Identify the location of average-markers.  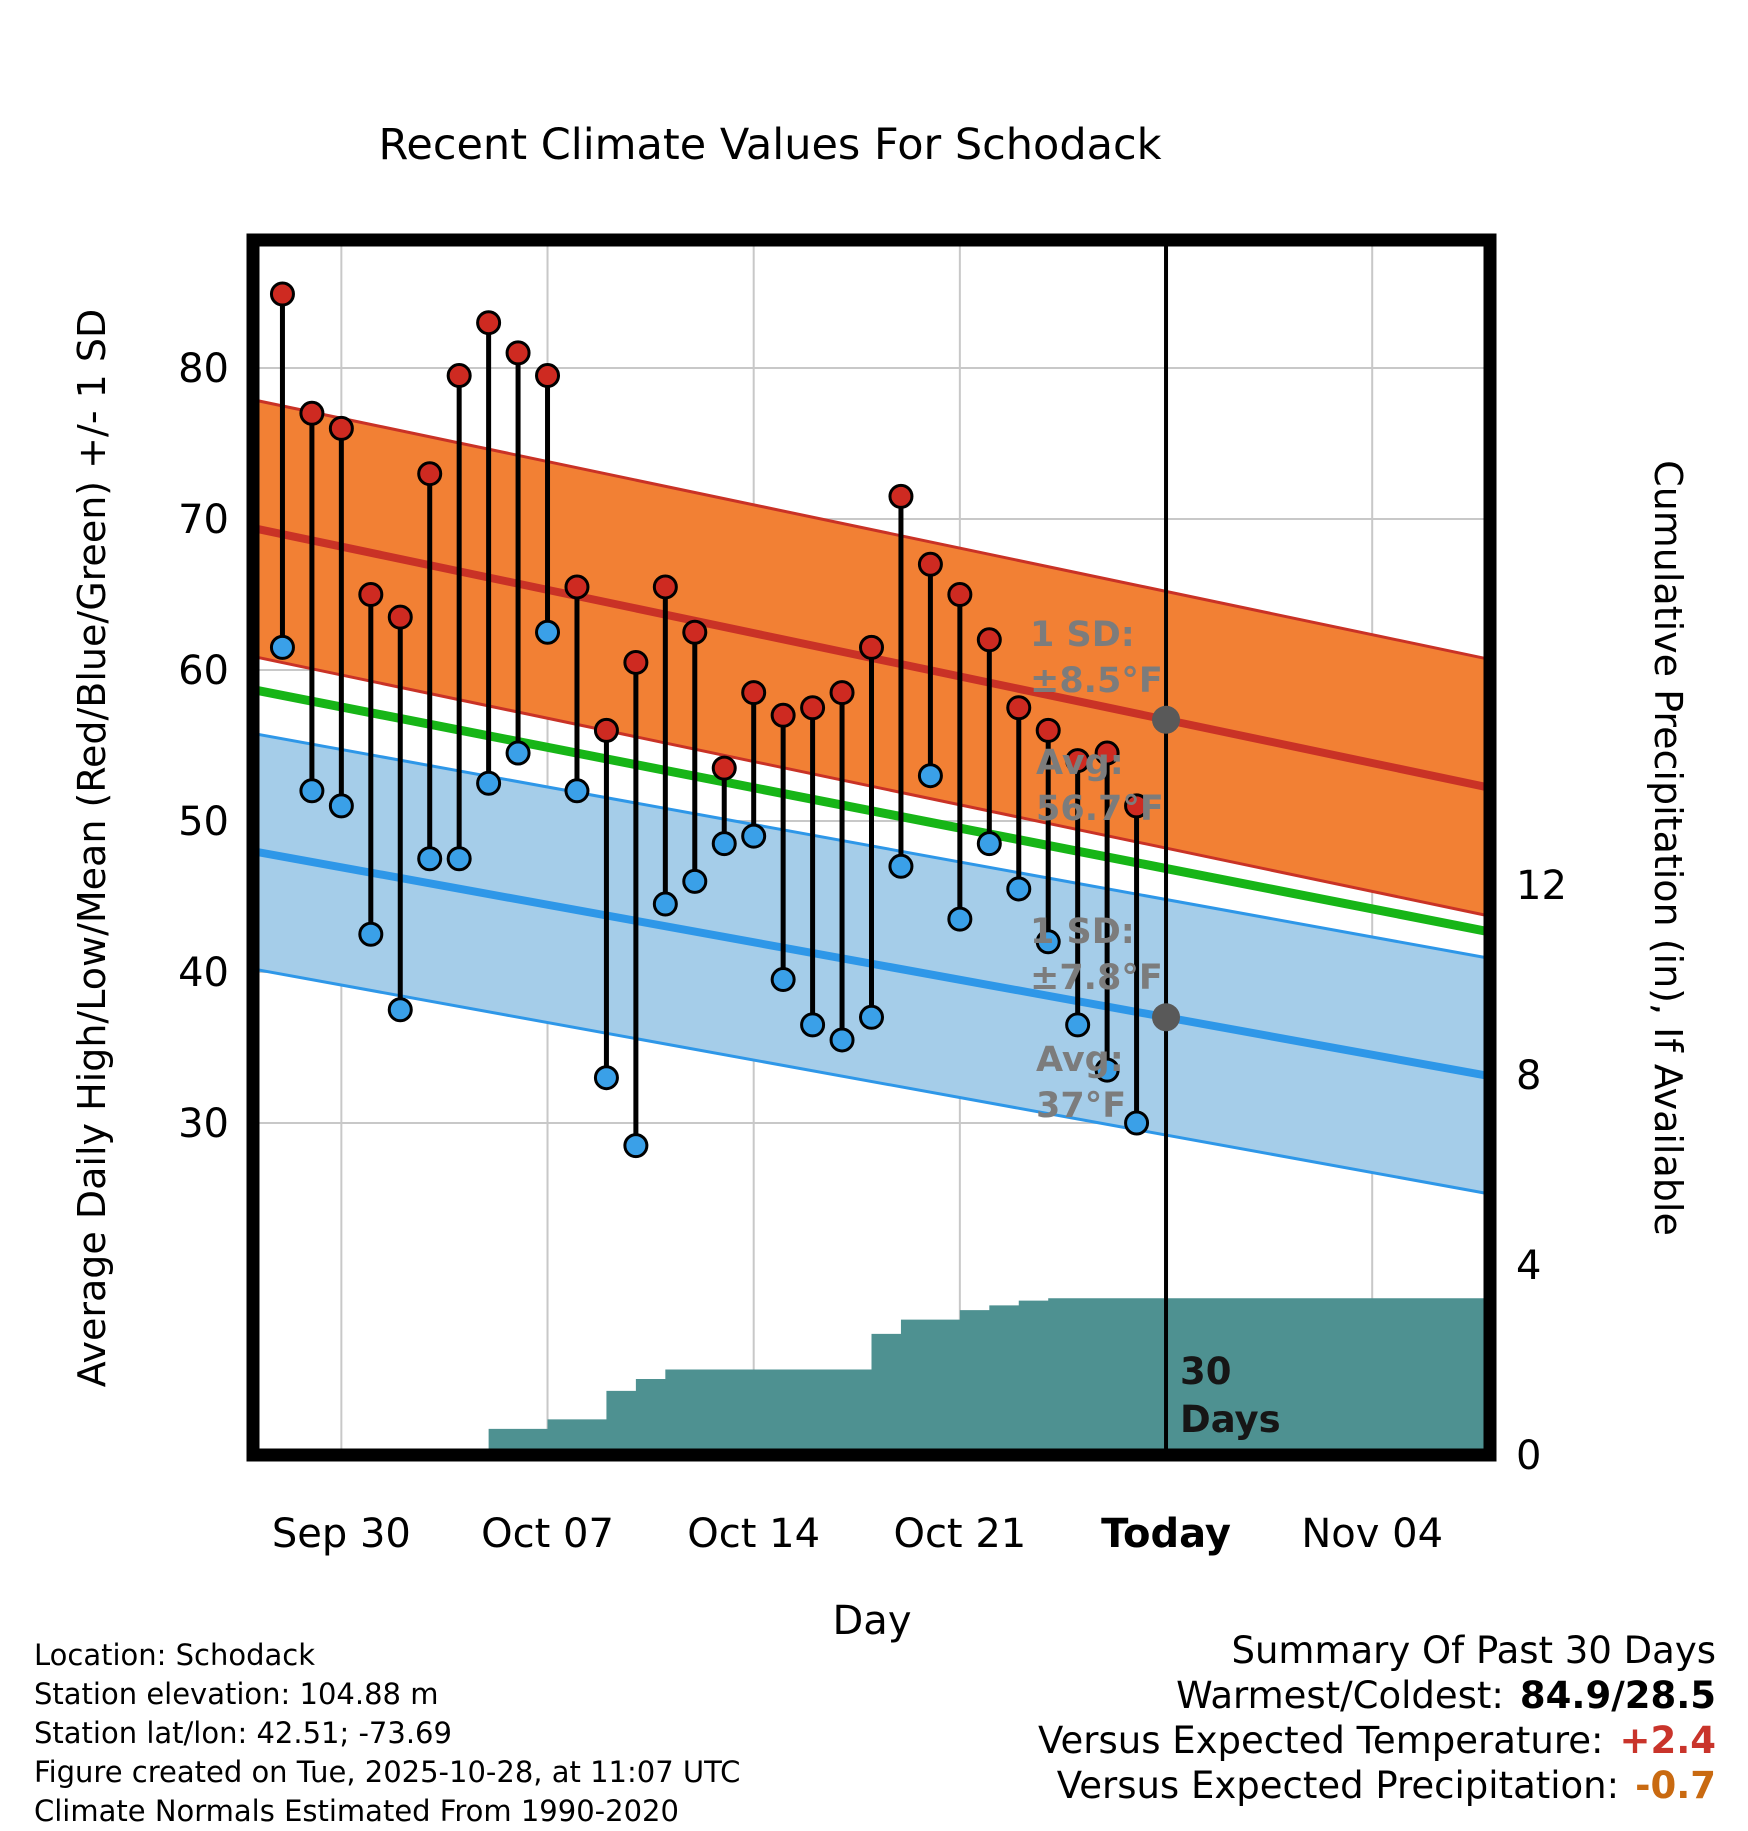
(1166, 868).